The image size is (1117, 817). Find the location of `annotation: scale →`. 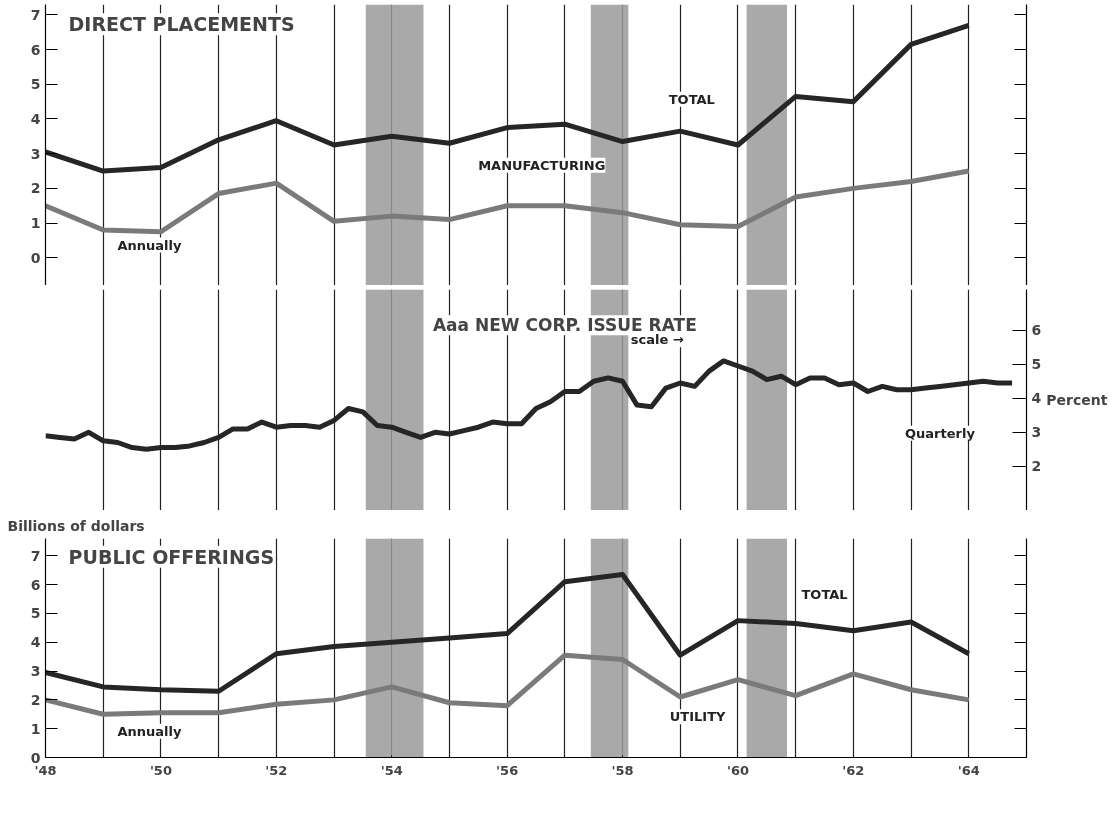

annotation: scale → is located at coordinates (657, 340).